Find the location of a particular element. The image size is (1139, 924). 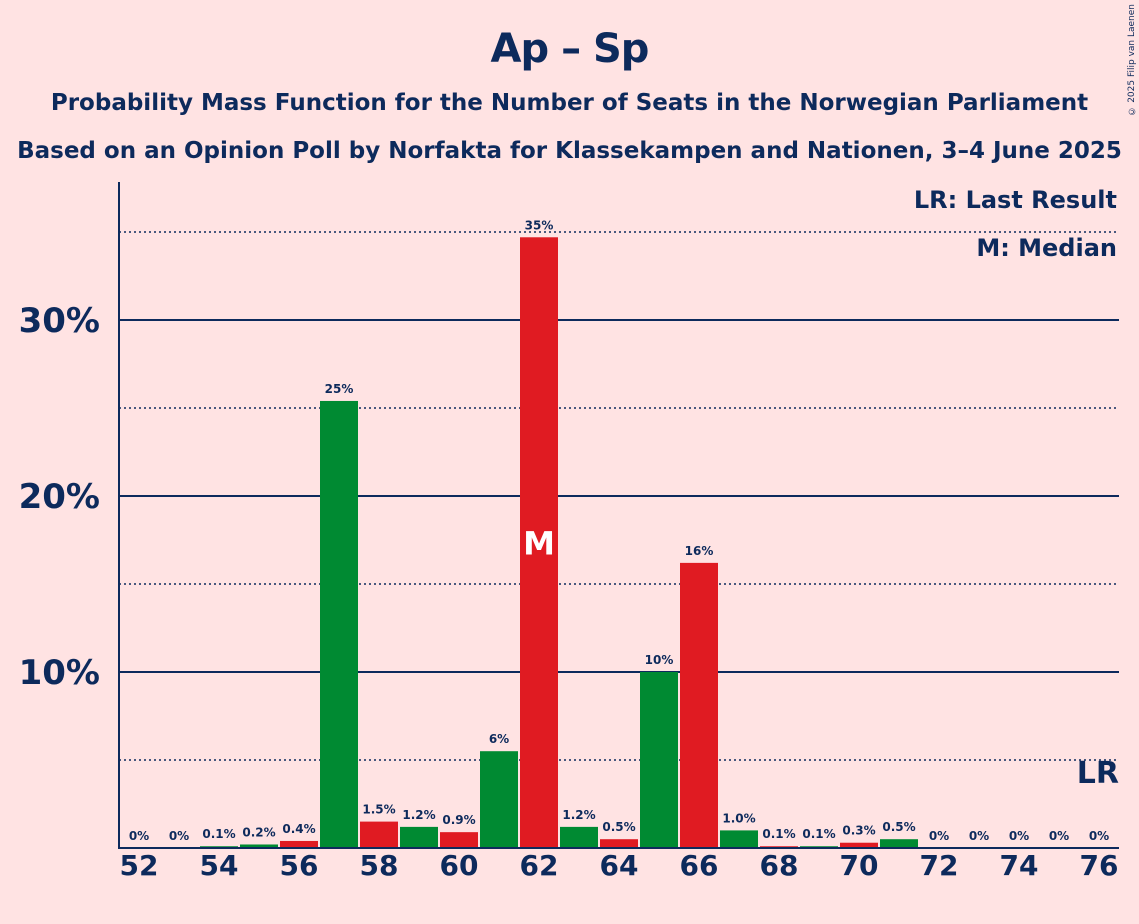

x-tick-label: 62 is located at coordinates (539, 865).